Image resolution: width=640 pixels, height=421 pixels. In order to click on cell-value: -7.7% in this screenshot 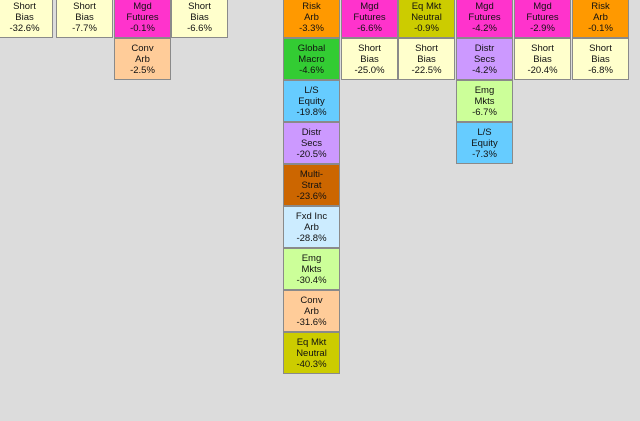, I will do `click(84, 28)`.